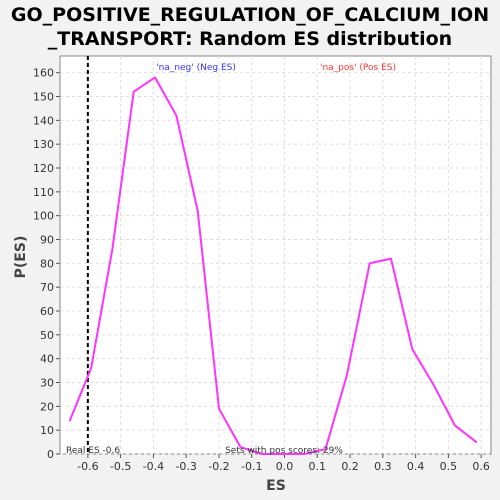  I want to click on y-tick-label: 160, so click(43, 73).